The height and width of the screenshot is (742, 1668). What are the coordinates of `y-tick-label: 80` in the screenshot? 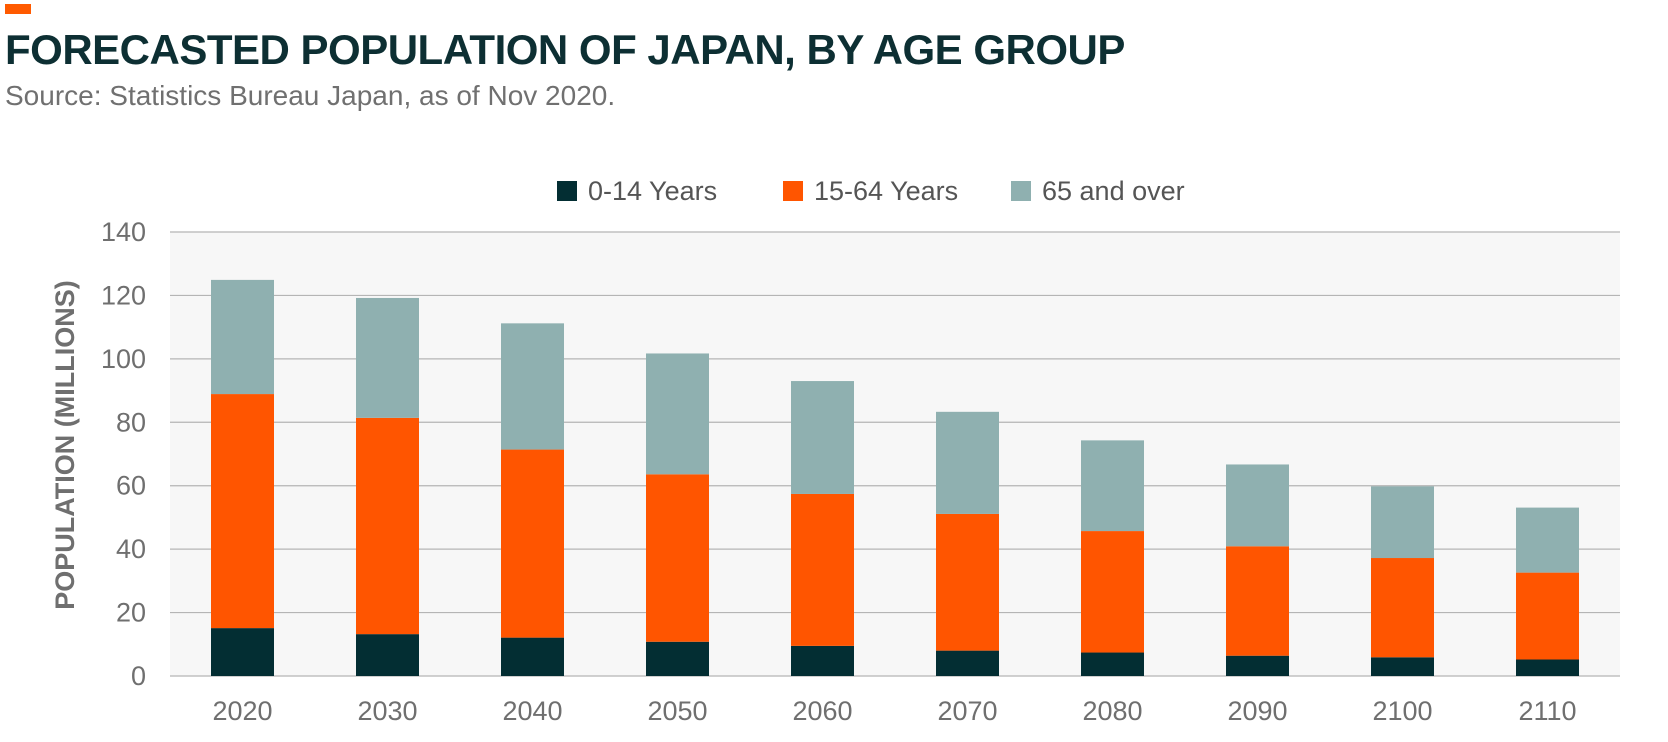 It's located at (131, 422).